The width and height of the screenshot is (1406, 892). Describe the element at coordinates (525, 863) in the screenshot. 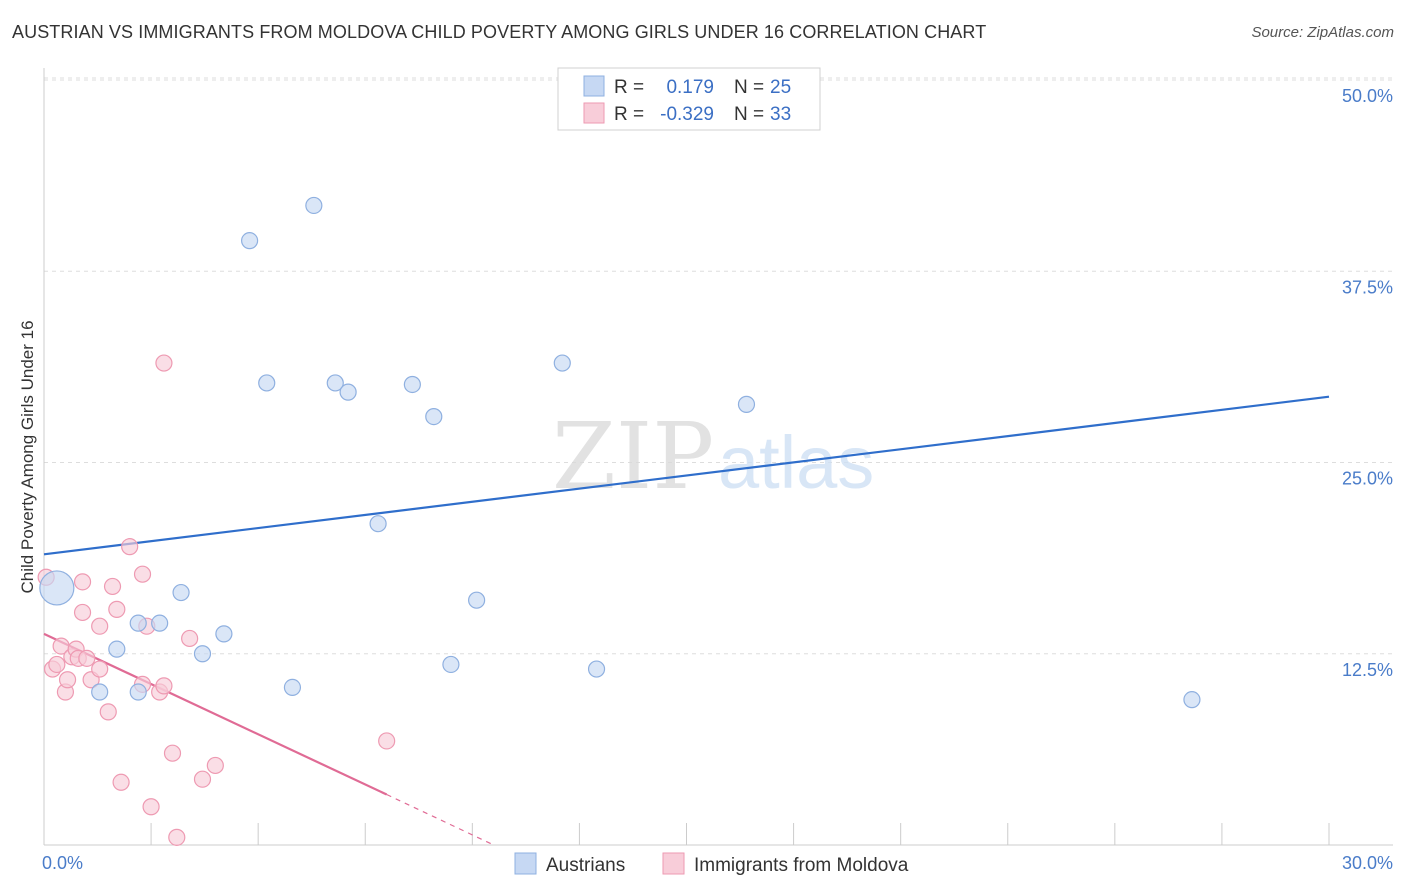

I see `series-swatch-austrians` at that location.